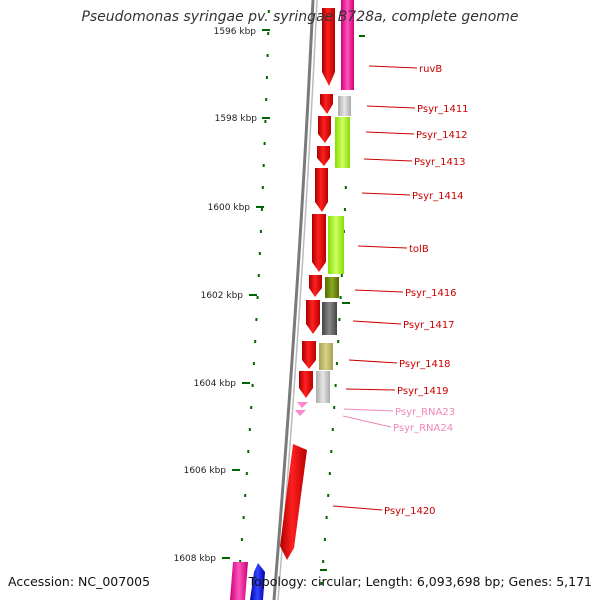 This screenshot has height=604, width=600. I want to click on gene-arrow-psyr1416, so click(315, 286).